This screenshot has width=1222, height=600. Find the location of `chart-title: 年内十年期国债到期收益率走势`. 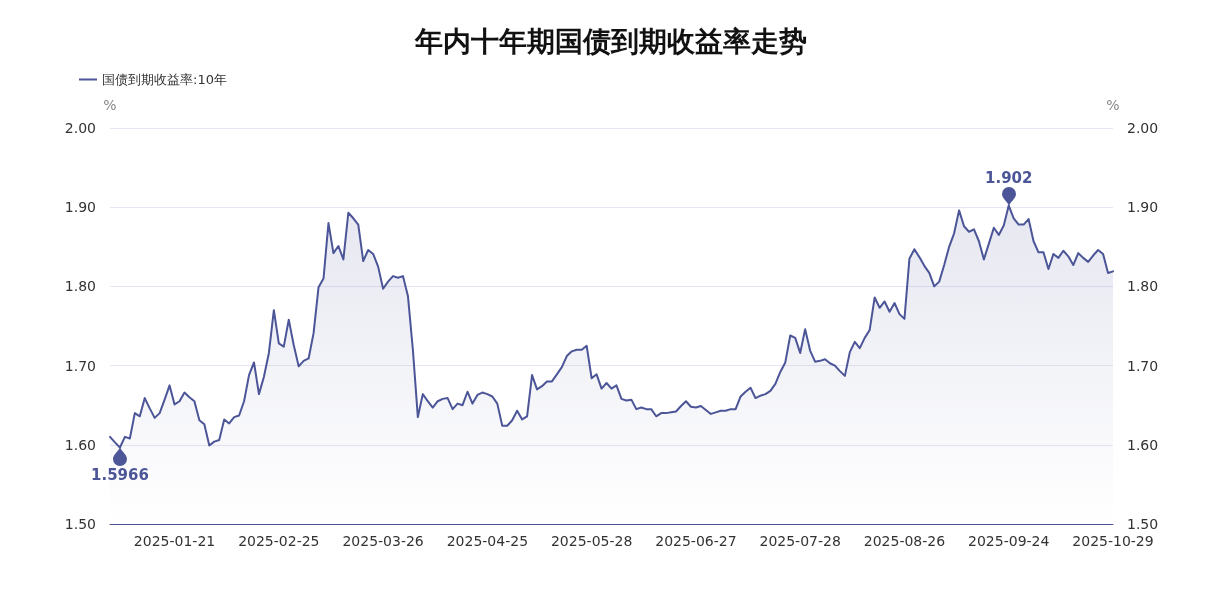

chart-title: 年内十年期国债到期收益率走势 is located at coordinates (610, 41).